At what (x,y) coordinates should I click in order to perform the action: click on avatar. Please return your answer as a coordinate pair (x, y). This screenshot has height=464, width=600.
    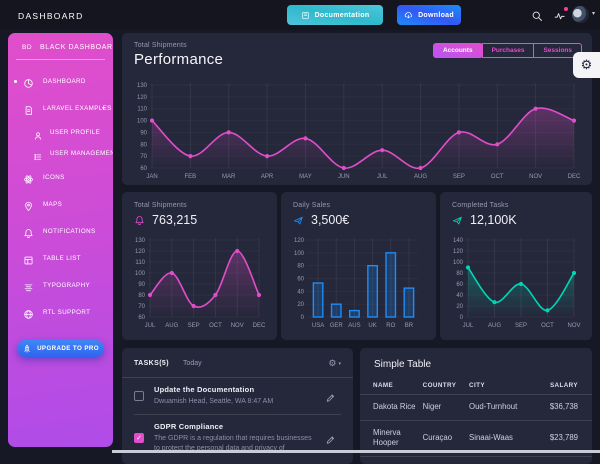
    Looking at the image, I should click on (580, 14).